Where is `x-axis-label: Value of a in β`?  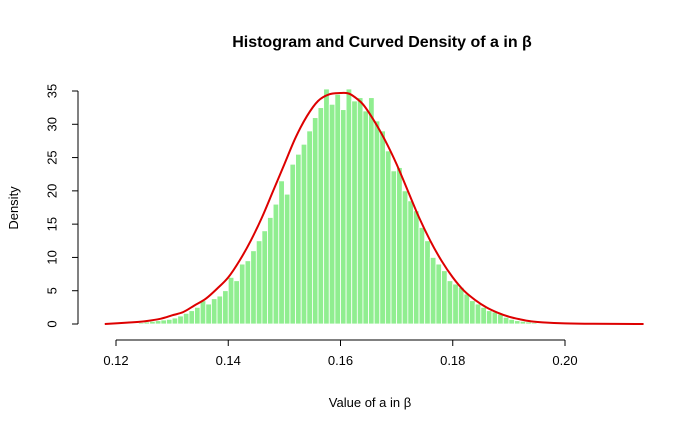 x-axis-label: Value of a in β is located at coordinates (370, 402).